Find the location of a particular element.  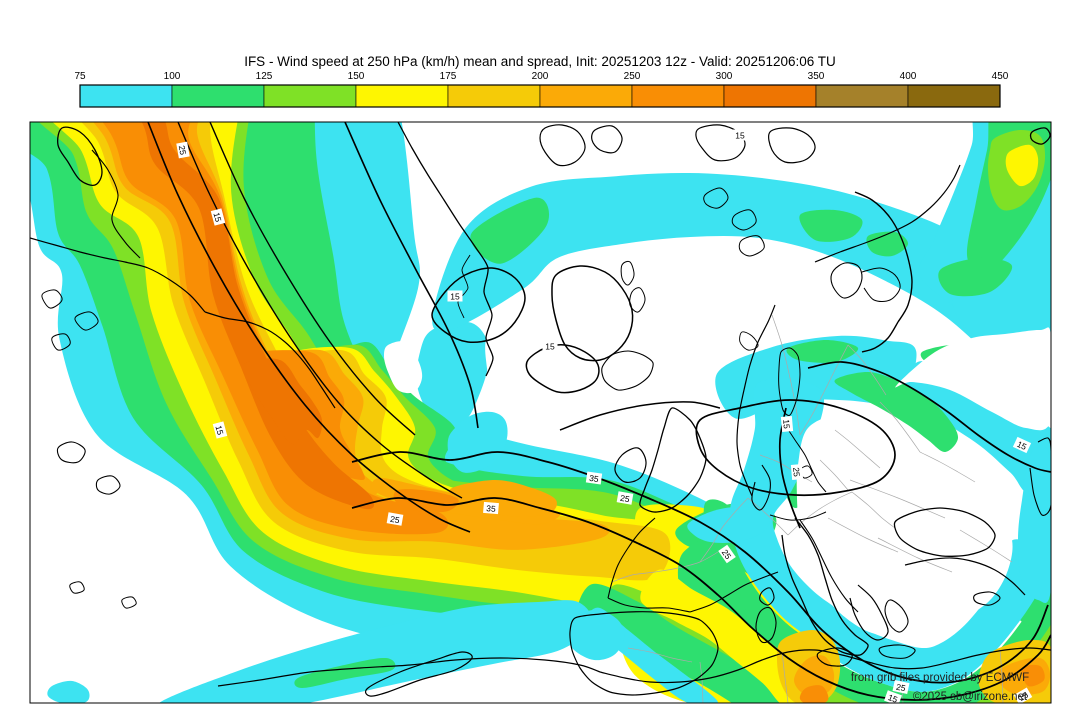

svg-text: ©2025 sb@irizone.net is located at coordinates (970, 697).